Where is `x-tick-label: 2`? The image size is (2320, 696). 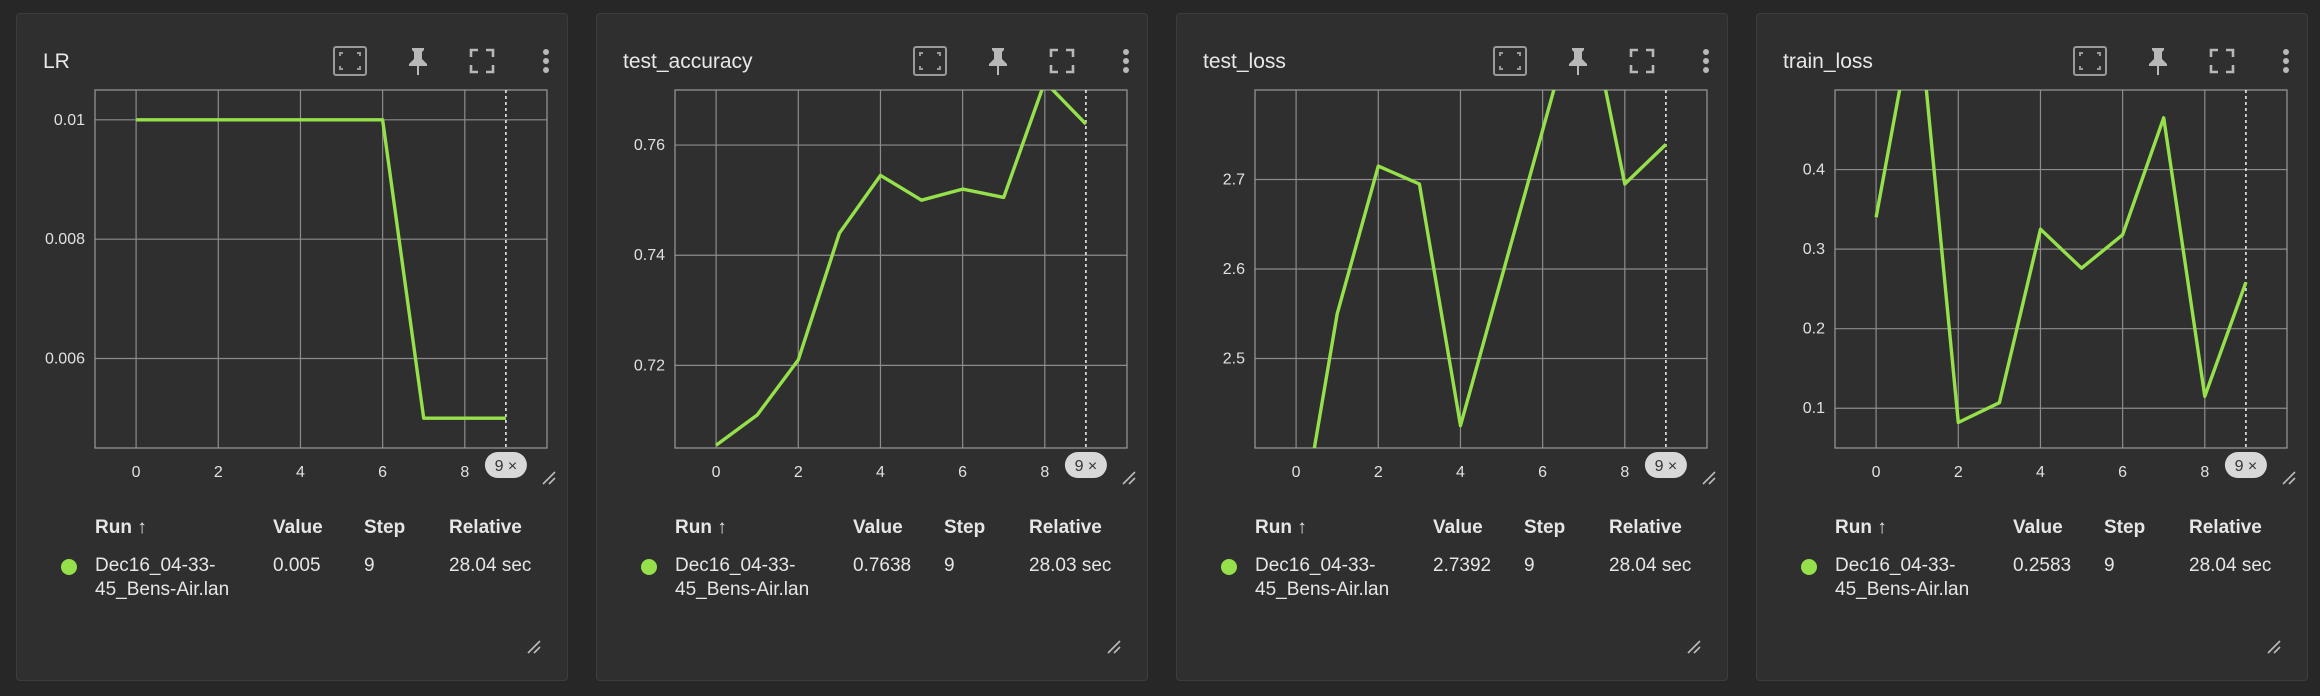 x-tick-label: 2 is located at coordinates (1378, 472).